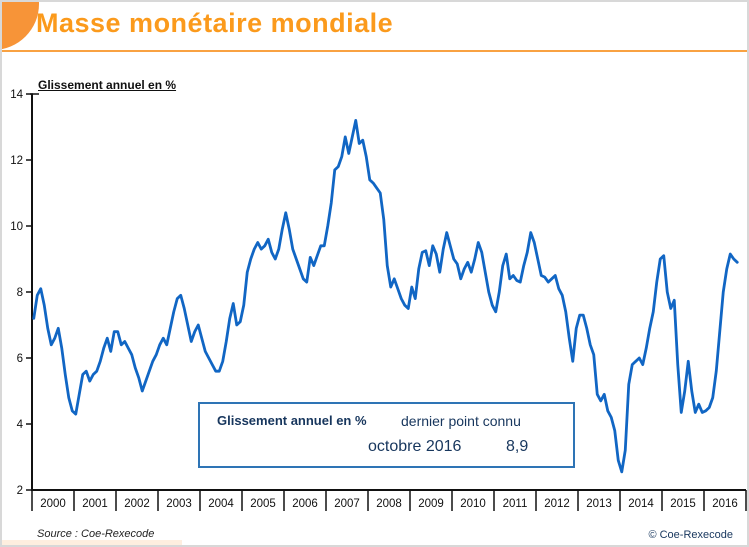 The image size is (749, 547). I want to click on svg-text: 2007, so click(347, 504).